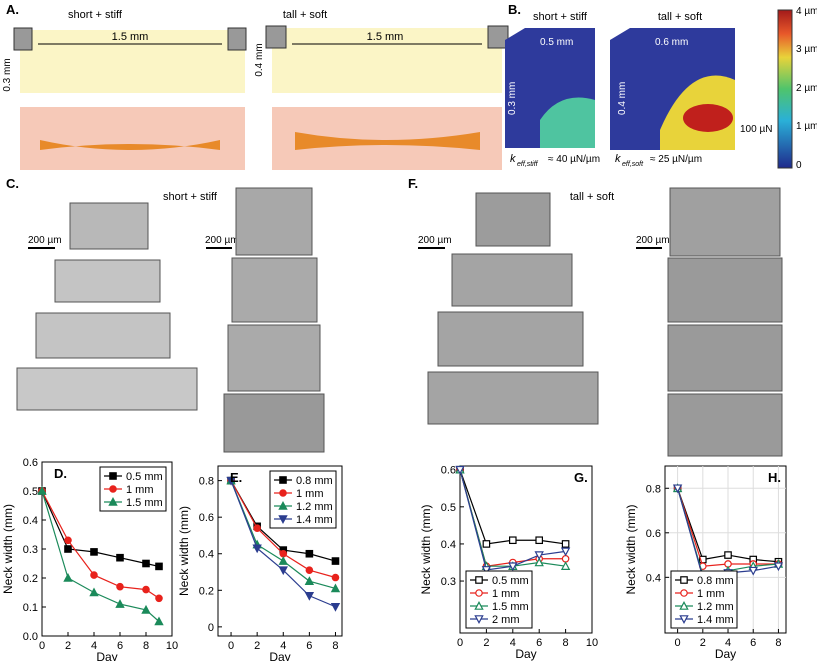 This screenshot has width=817, height=666. I want to click on chart-title: G., so click(581, 477).